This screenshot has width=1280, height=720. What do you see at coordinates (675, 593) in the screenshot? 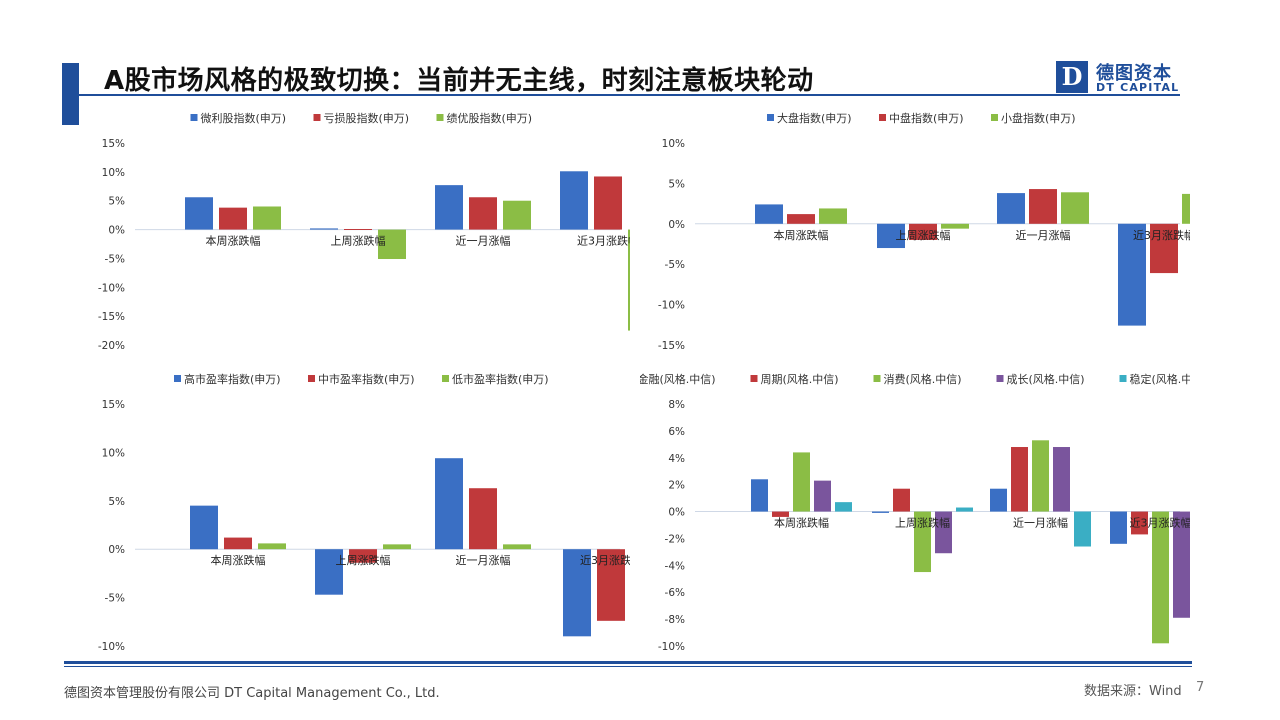
I see `y-tick-label: -6%` at bounding box center [675, 593].